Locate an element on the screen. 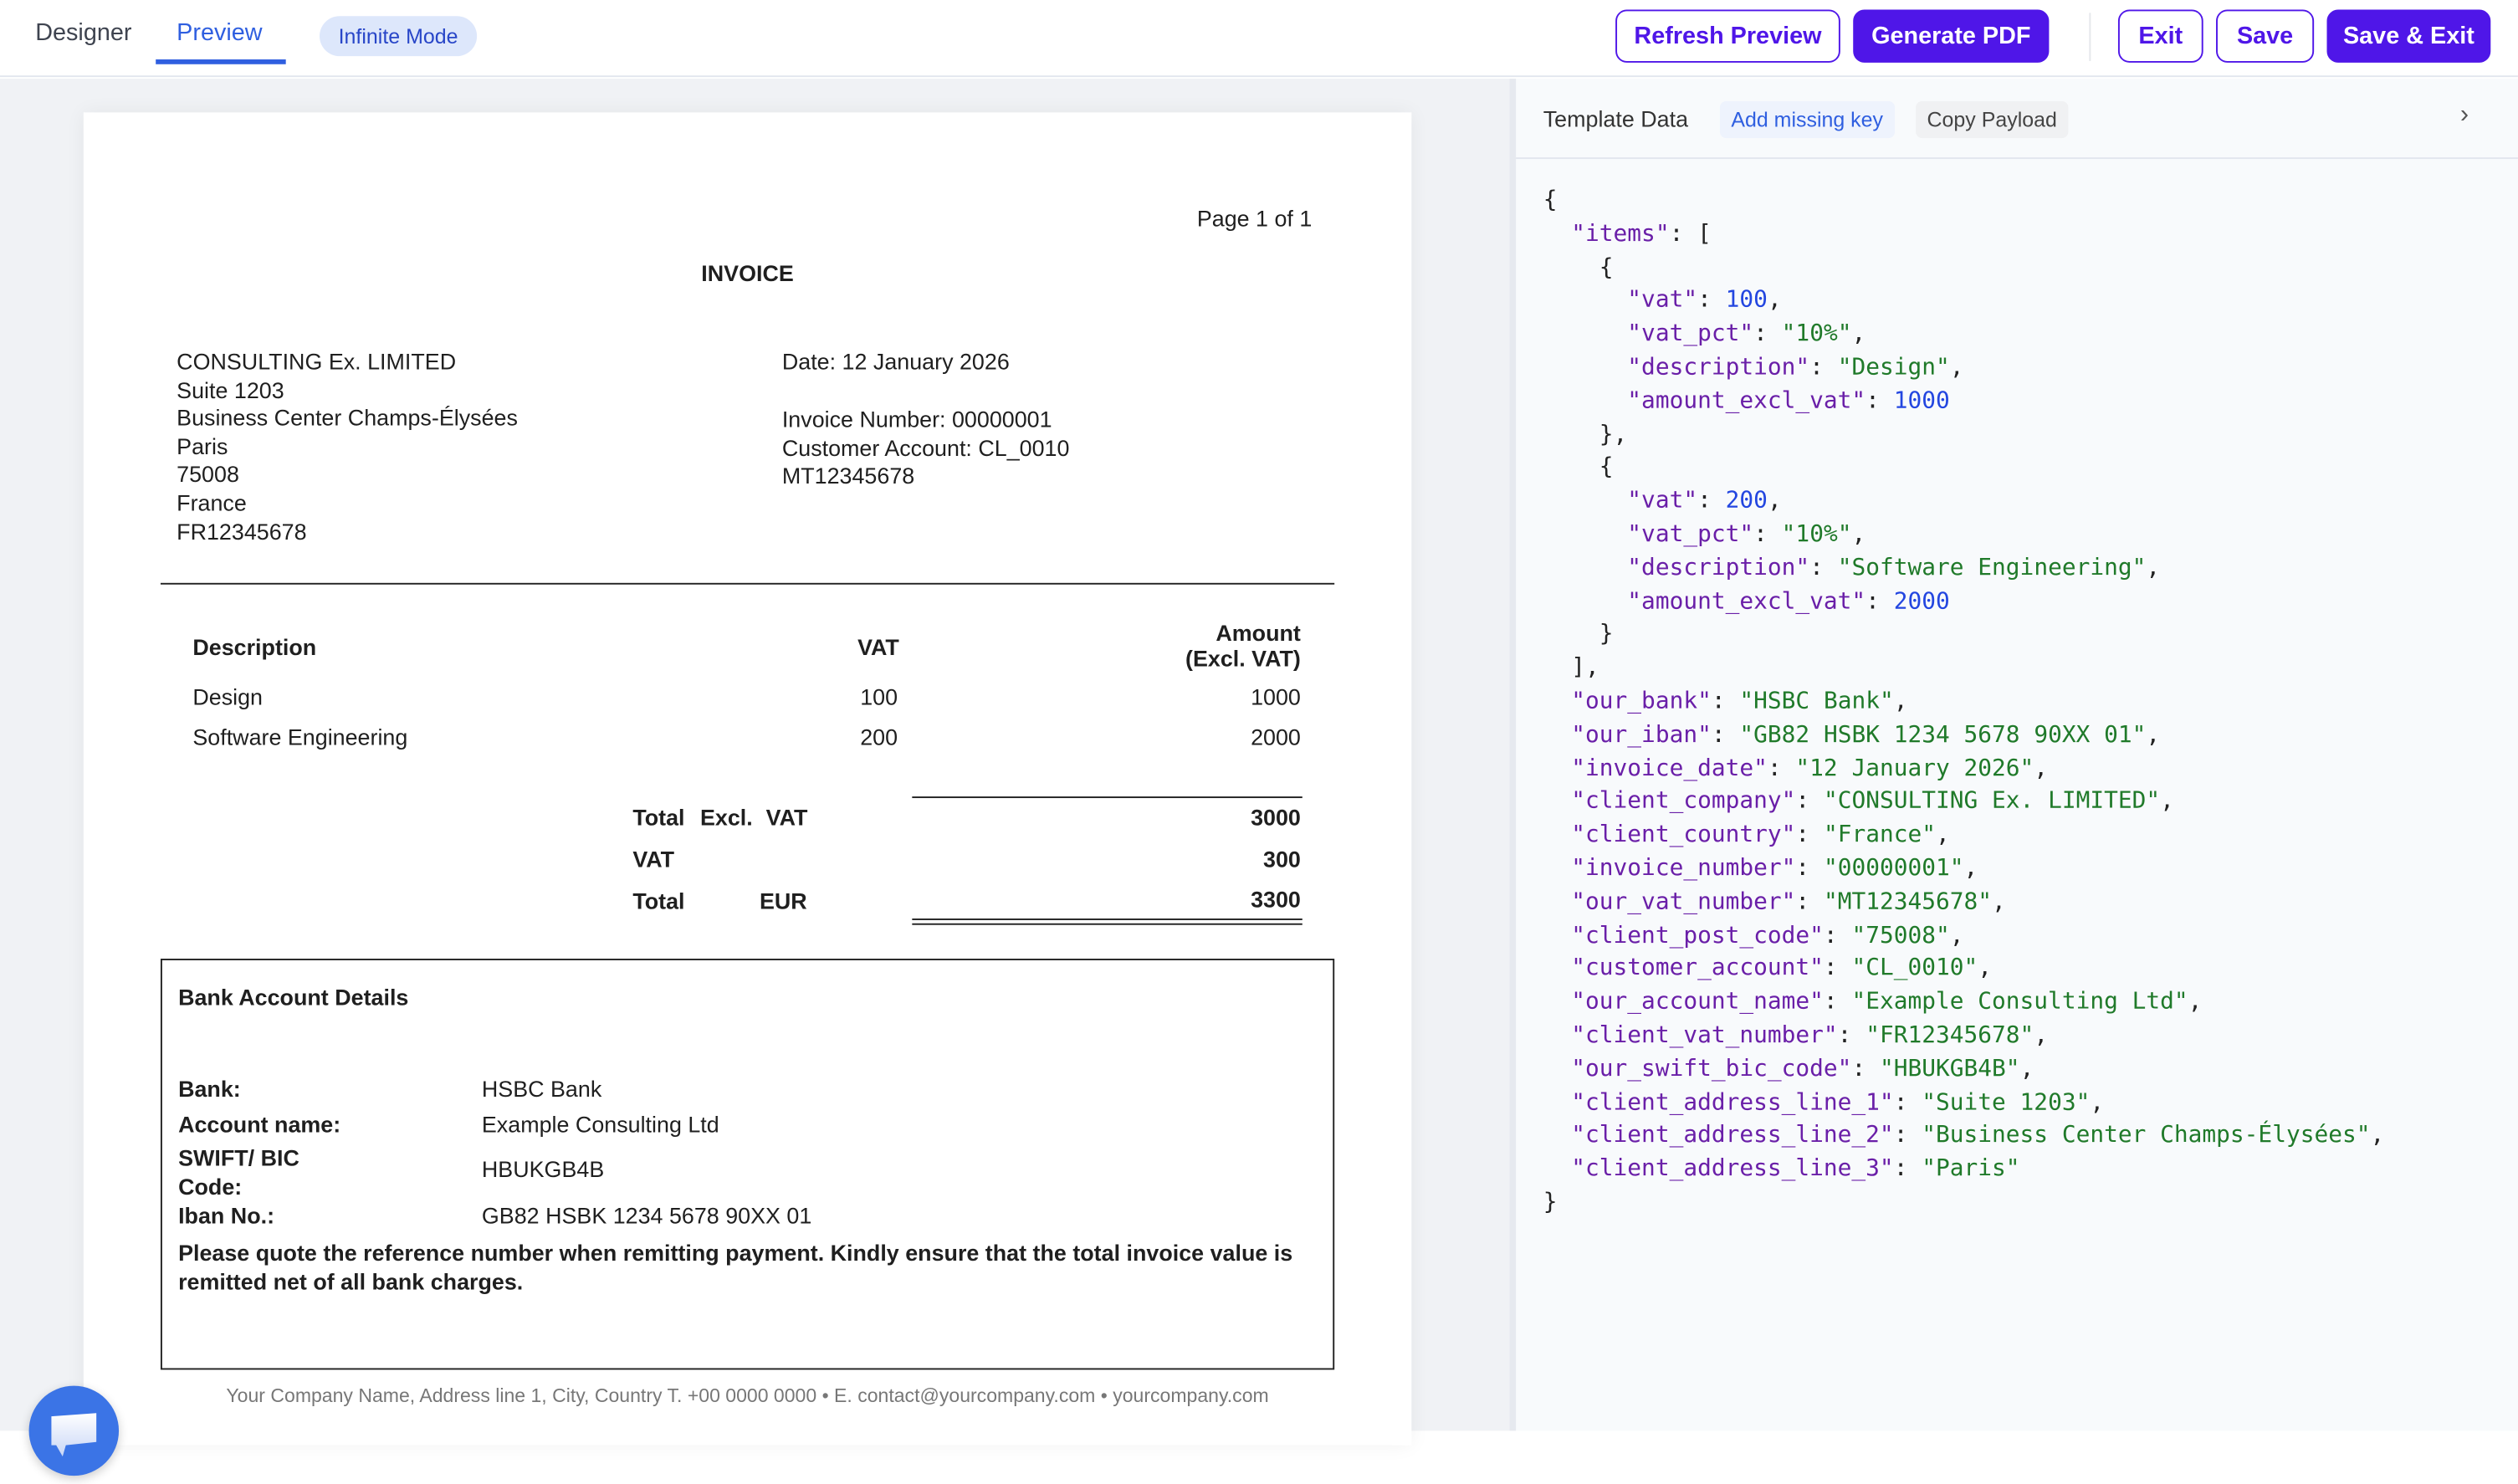 The width and height of the screenshot is (2518, 1484). json-key: "client_vat_number" is located at coordinates (1704, 1035).